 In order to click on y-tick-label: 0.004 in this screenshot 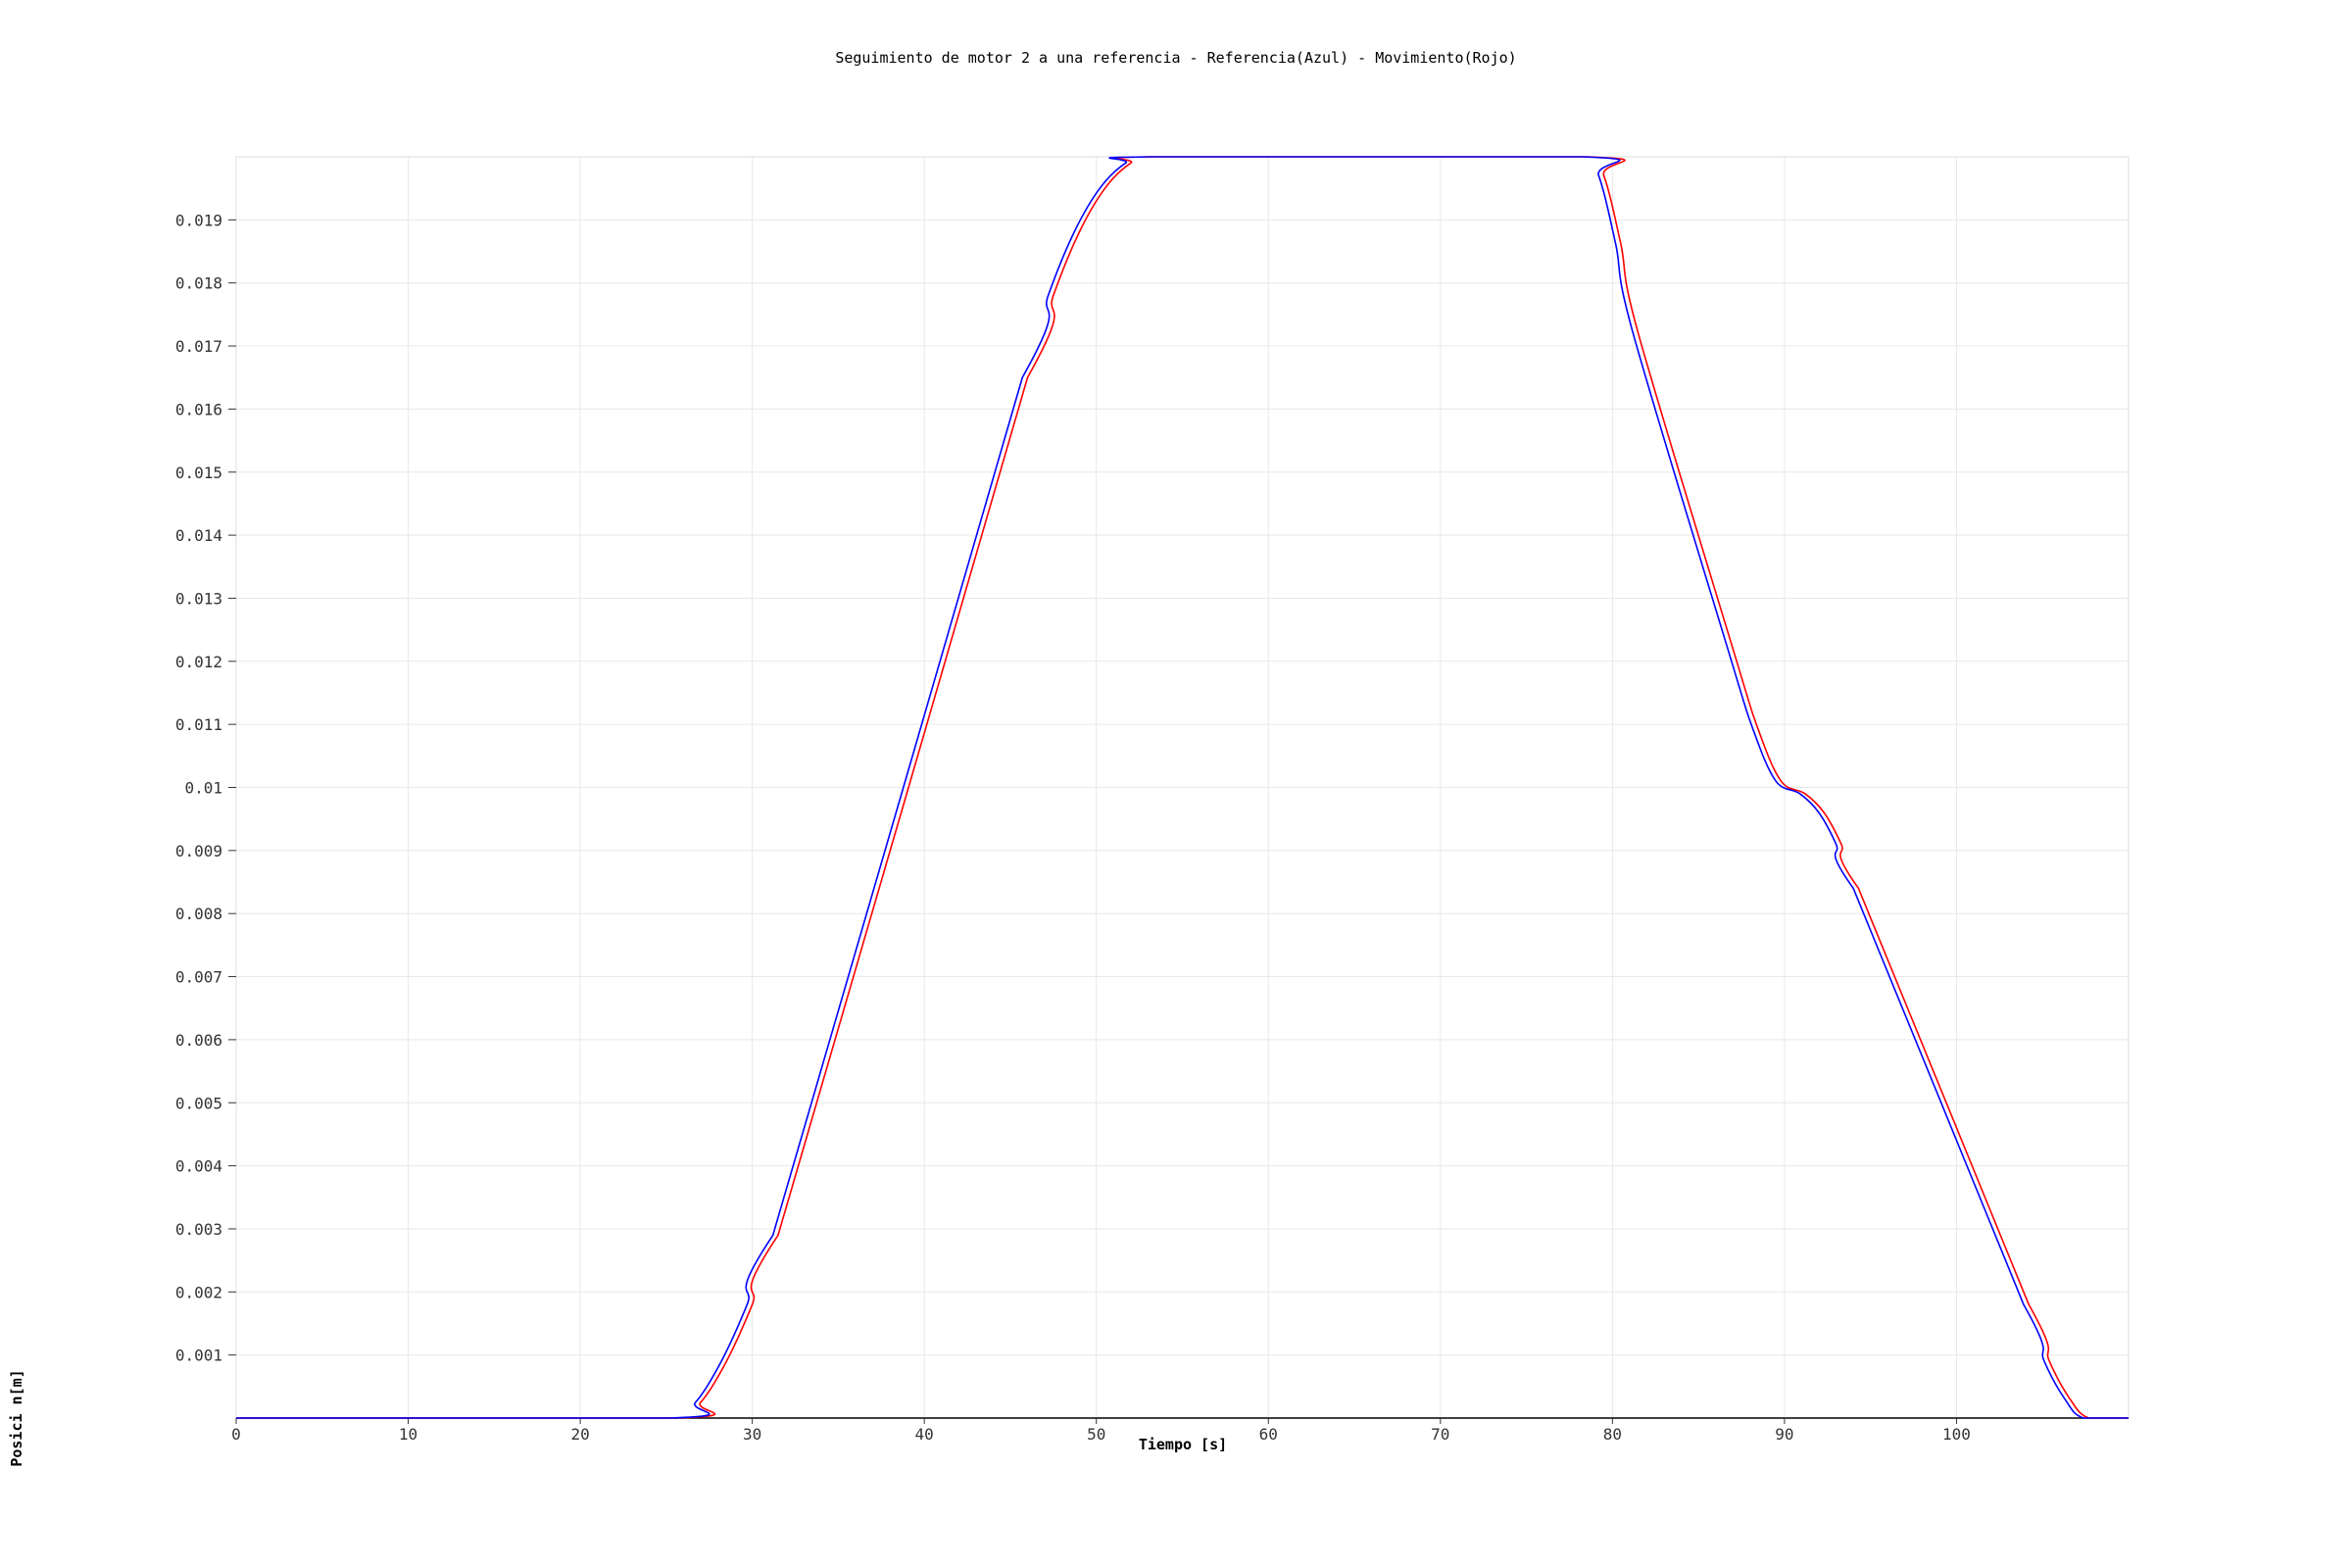, I will do `click(198, 1166)`.